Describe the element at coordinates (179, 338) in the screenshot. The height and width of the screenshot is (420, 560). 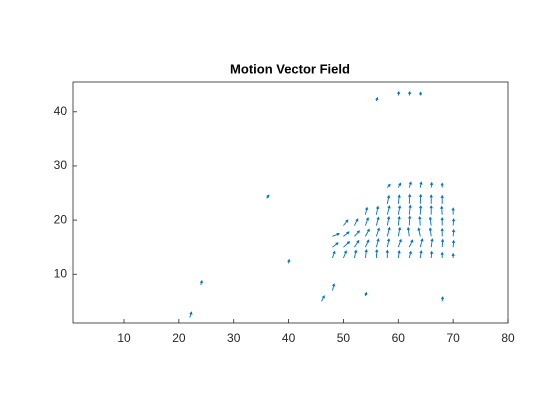
I see `x-tick-label: 20` at that location.